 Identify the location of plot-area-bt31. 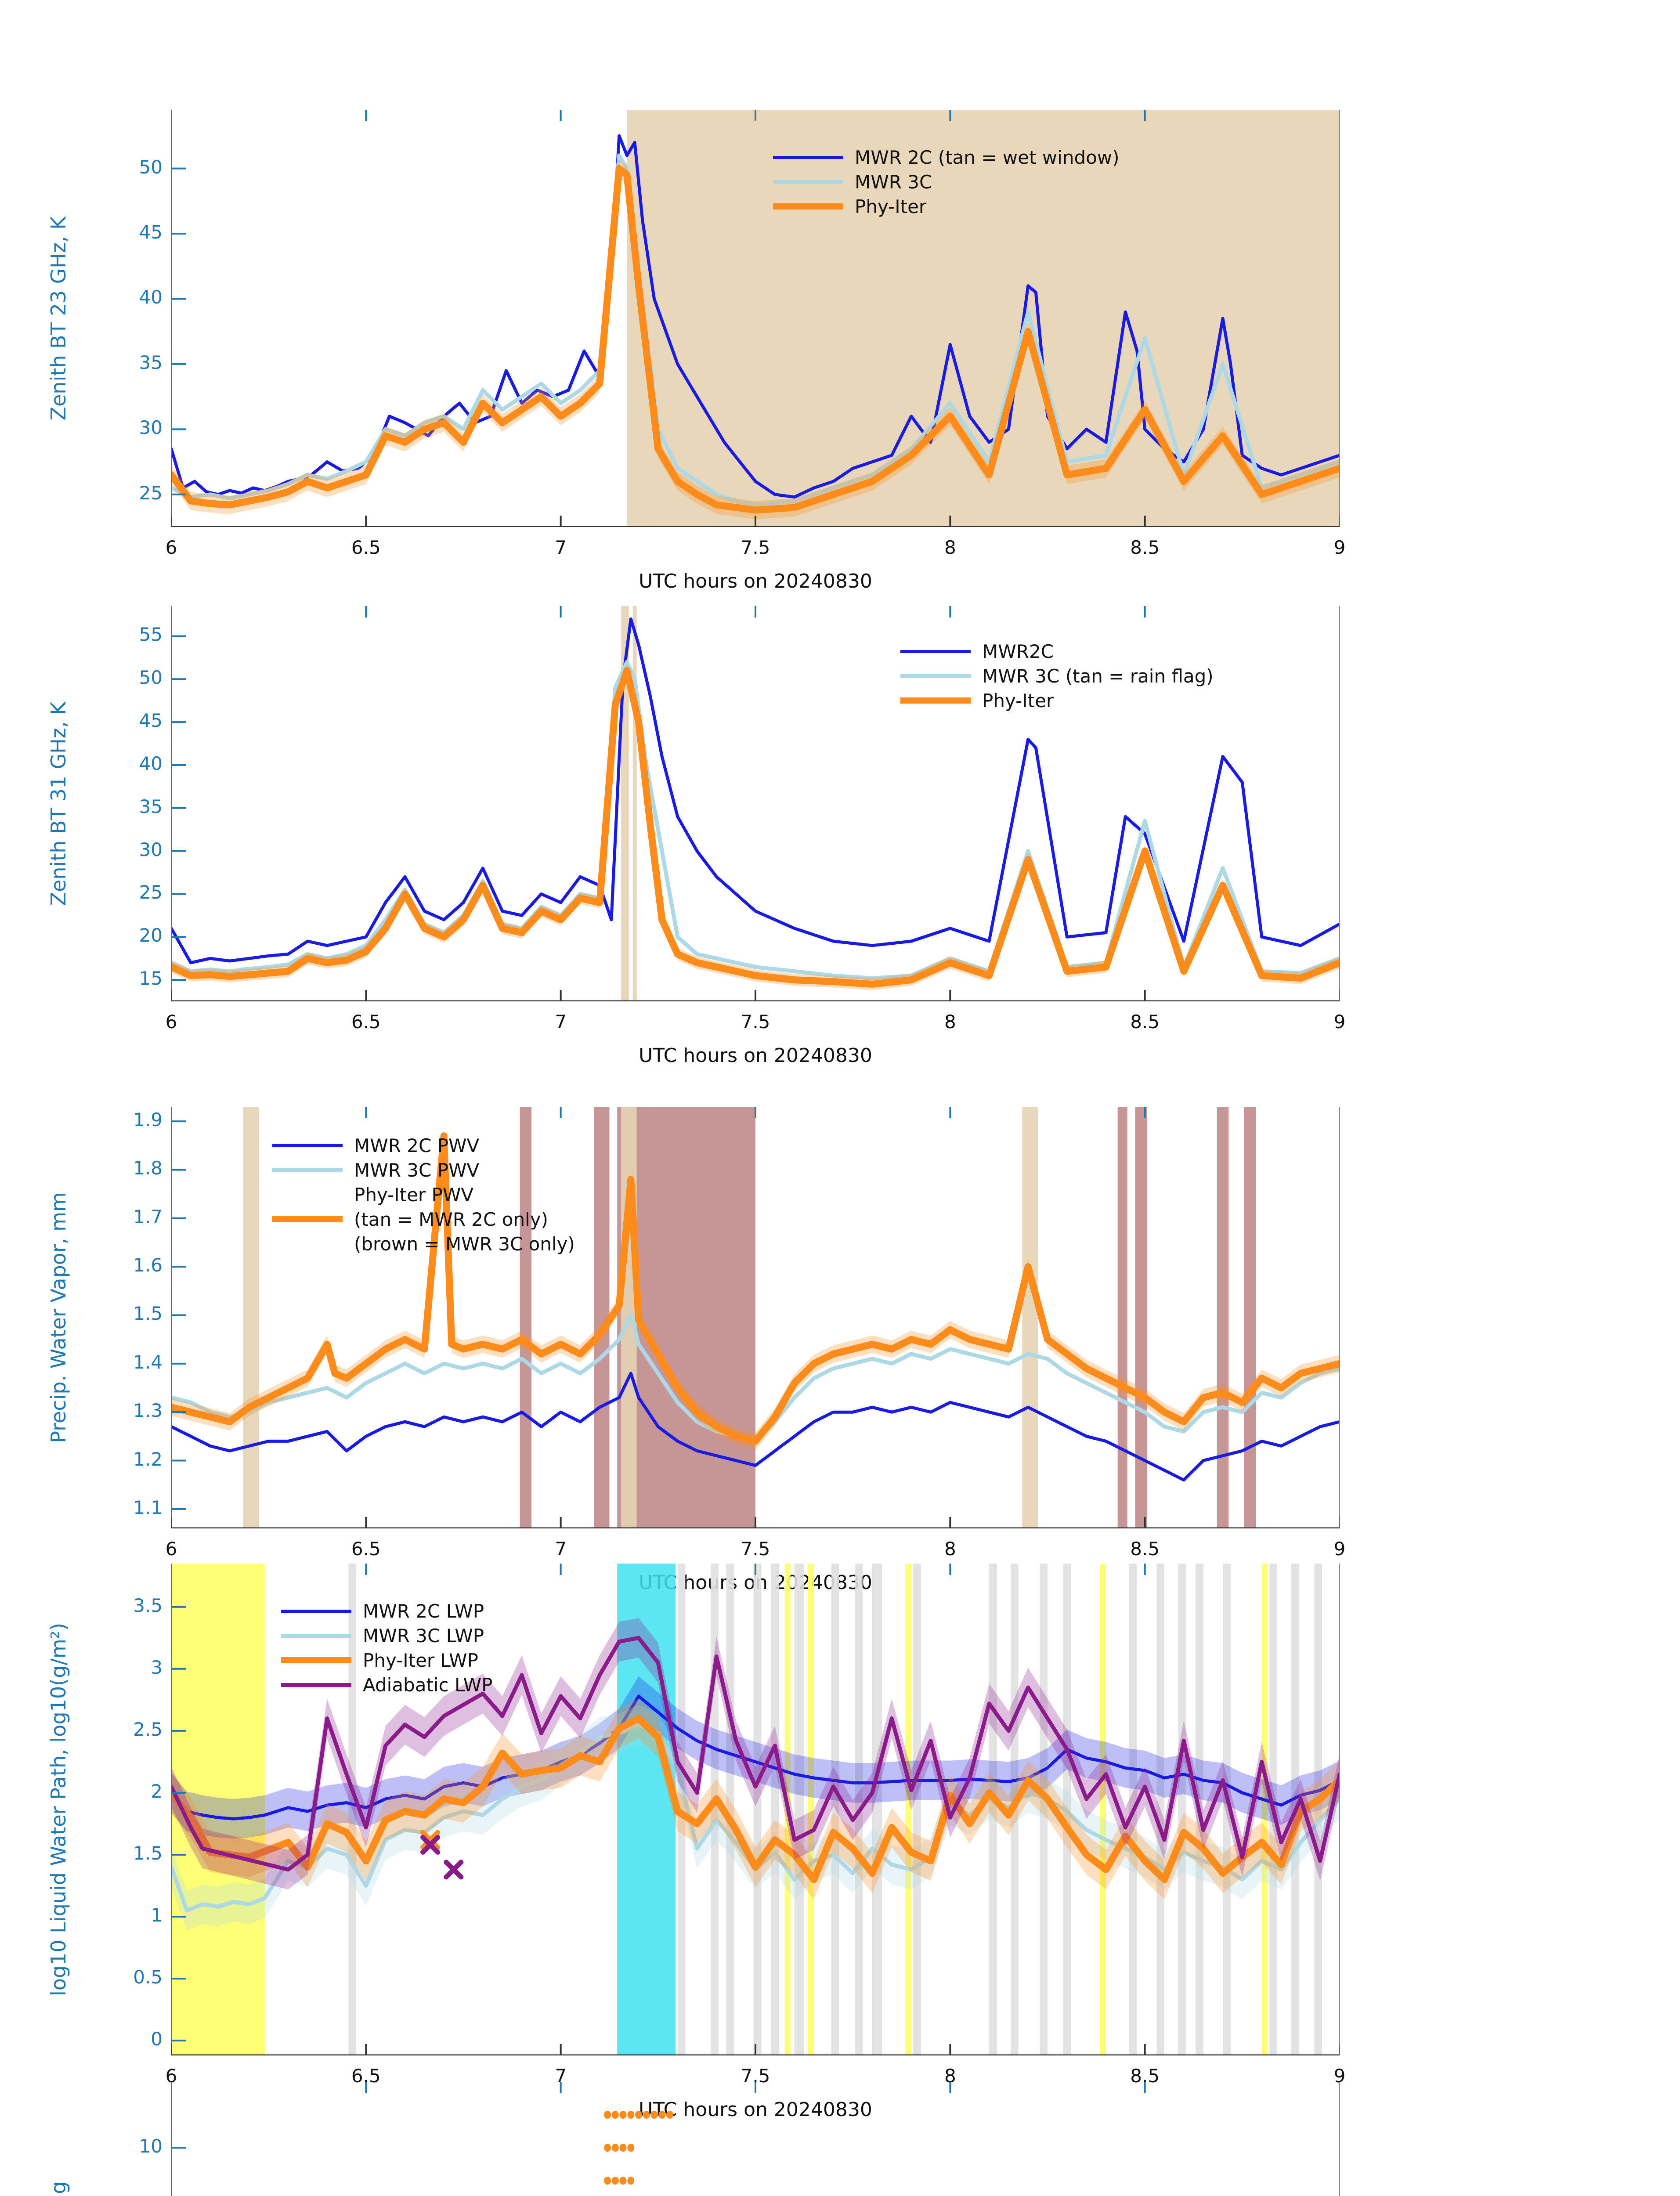
(756, 803).